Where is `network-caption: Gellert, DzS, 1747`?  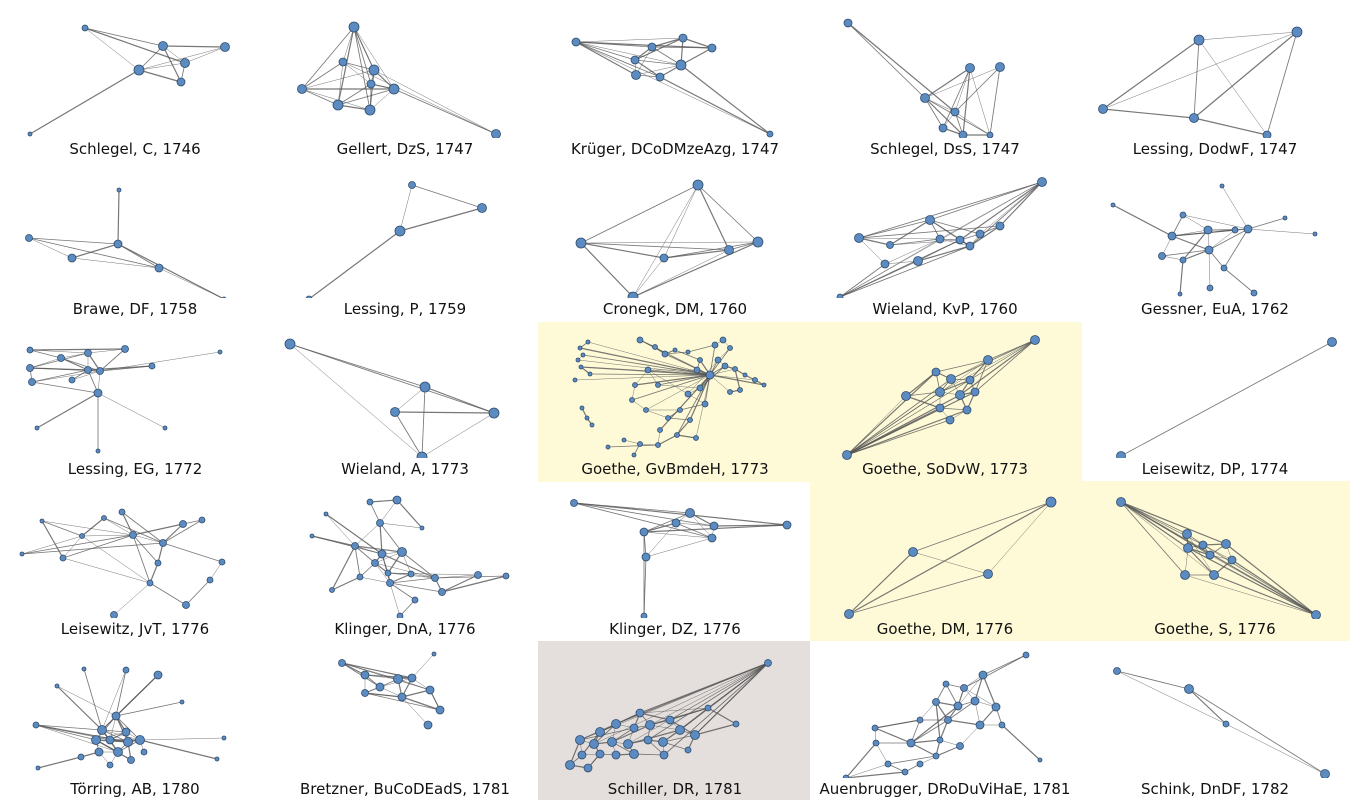 network-caption: Gellert, DzS, 1747 is located at coordinates (405, 149).